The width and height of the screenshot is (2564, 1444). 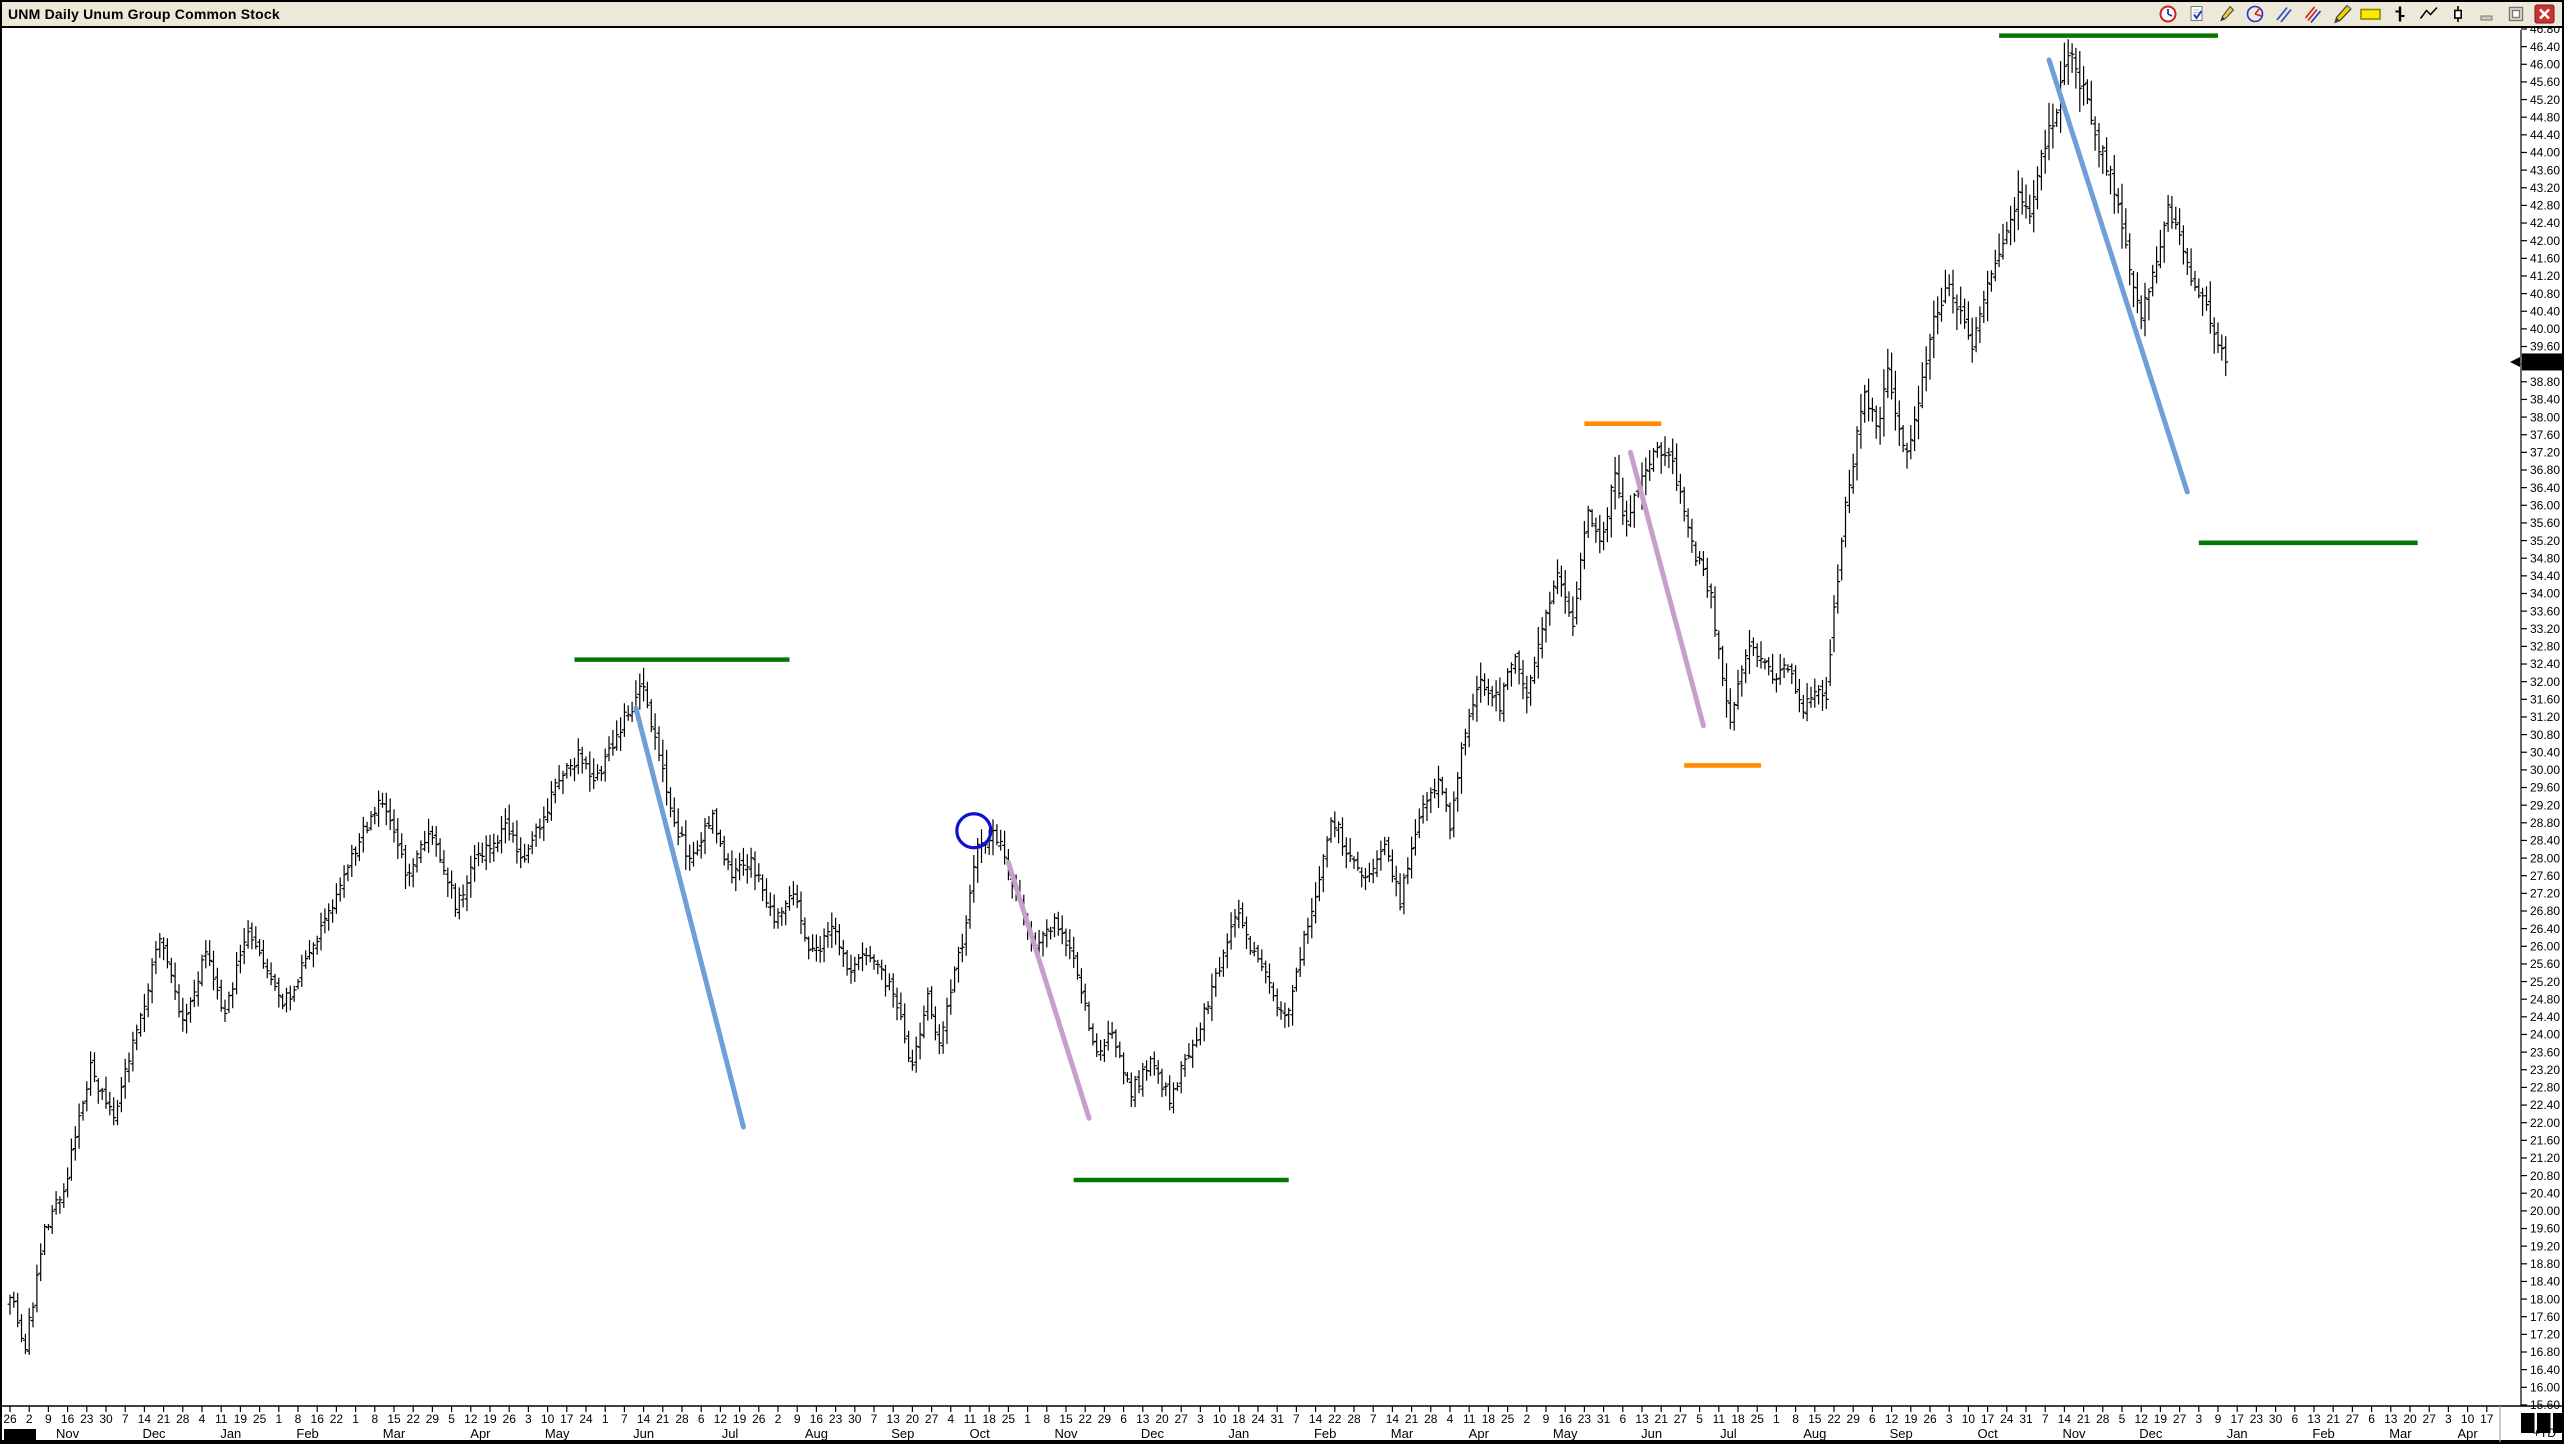 What do you see at coordinates (2410, 1419) in the screenshot?
I see `svg-text: 20` at bounding box center [2410, 1419].